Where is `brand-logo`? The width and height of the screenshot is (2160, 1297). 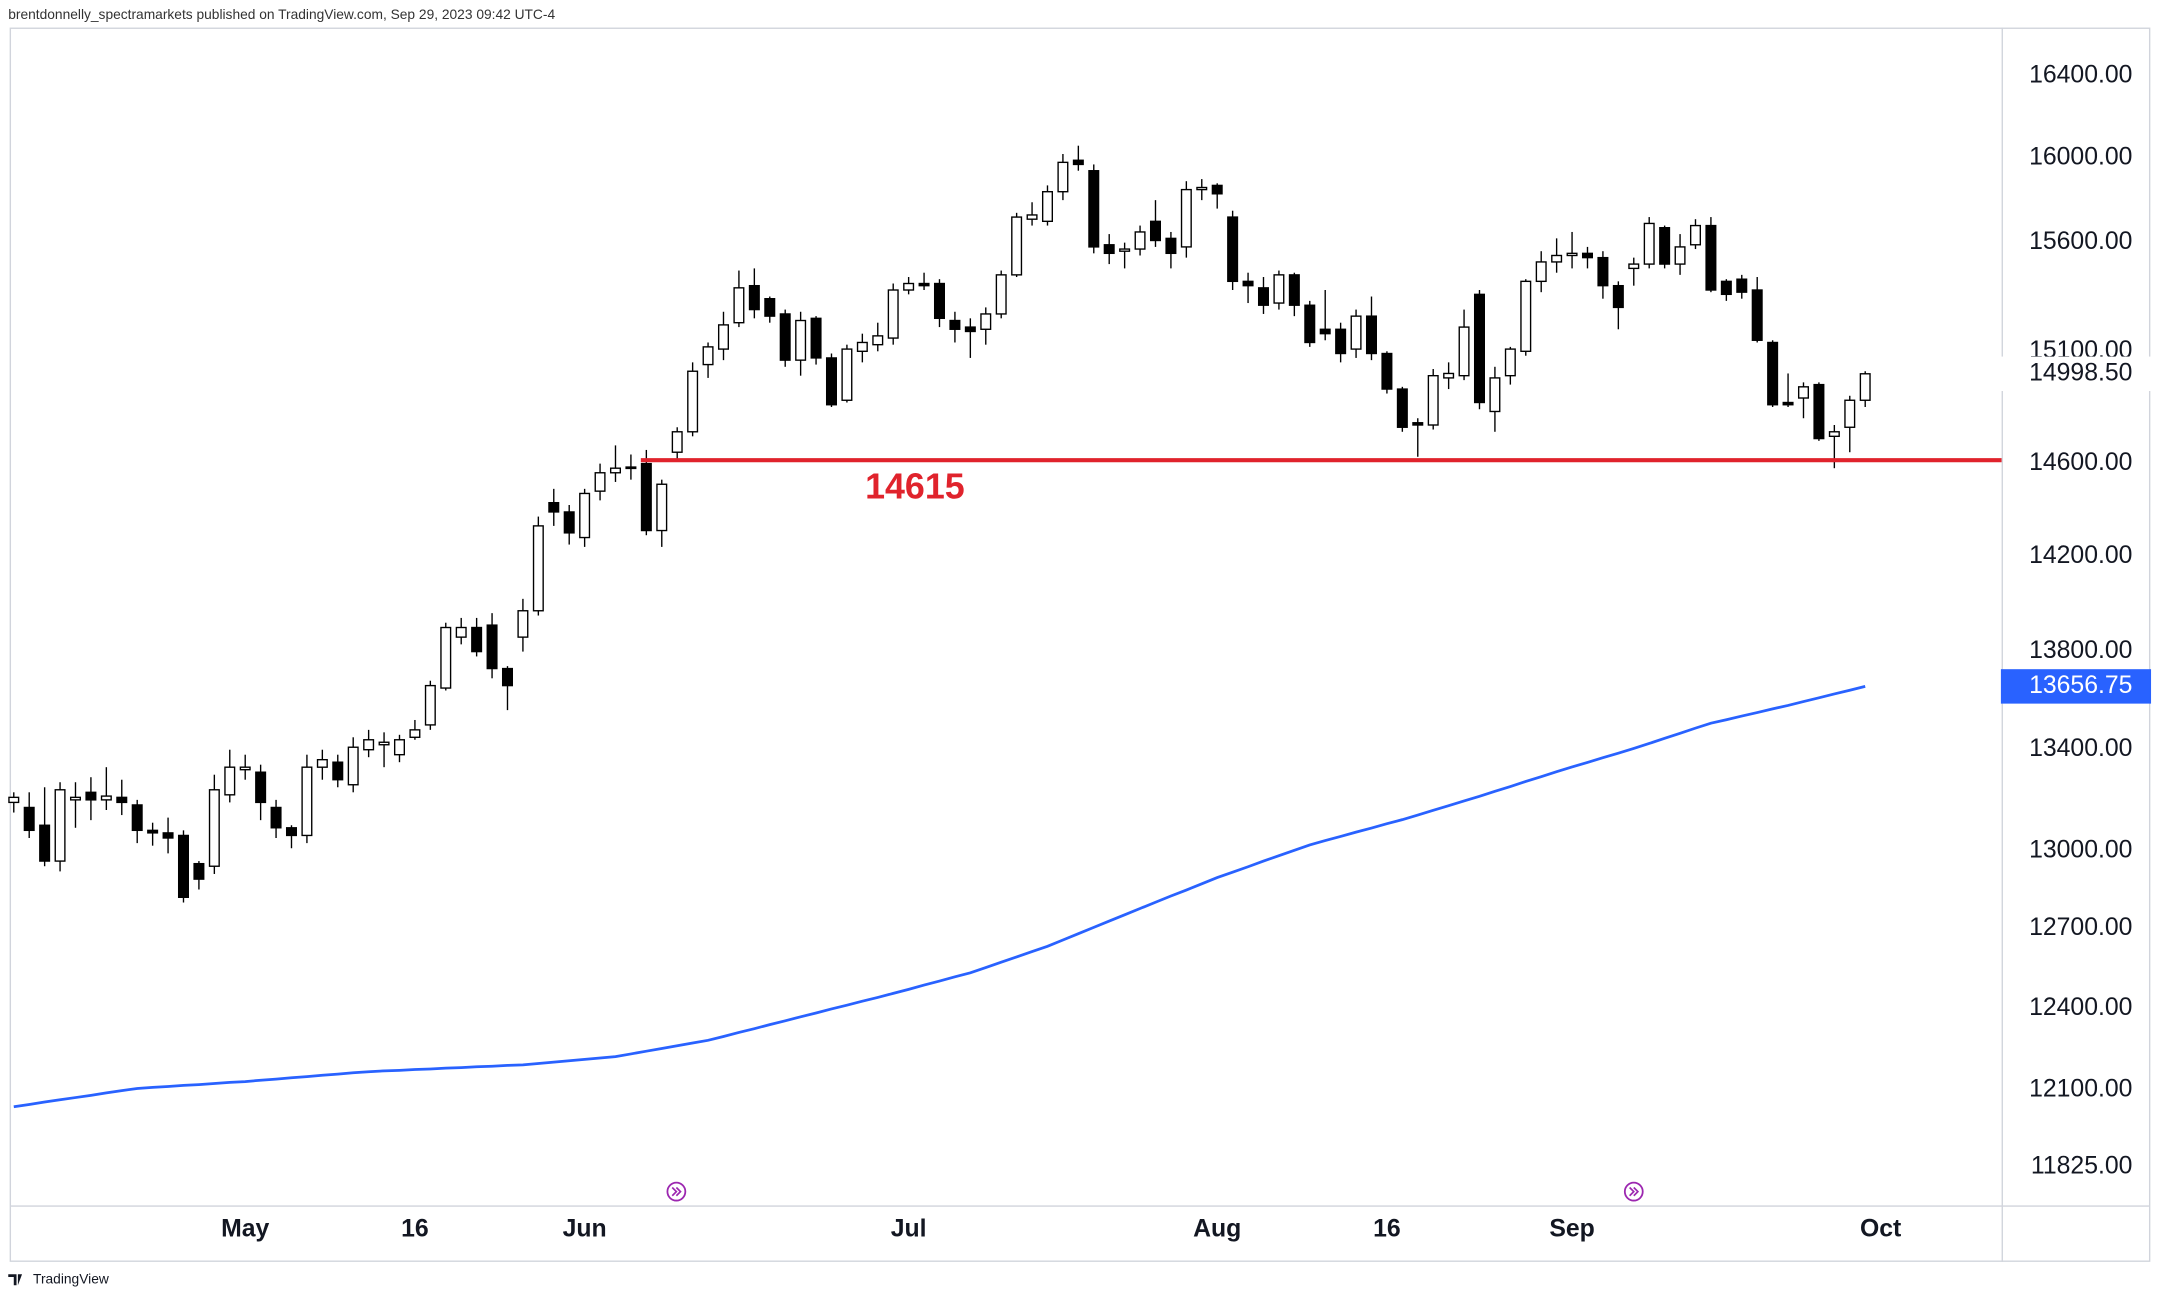
brand-logo is located at coordinates (15, 1280).